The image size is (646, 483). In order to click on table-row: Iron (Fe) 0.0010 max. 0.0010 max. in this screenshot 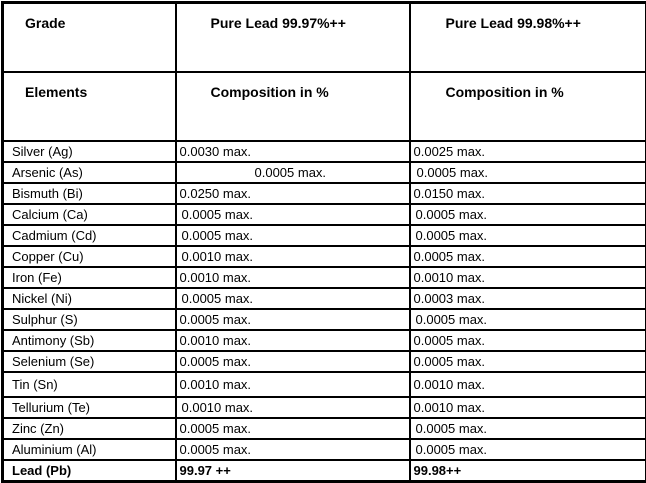, I will do `click(324, 277)`.